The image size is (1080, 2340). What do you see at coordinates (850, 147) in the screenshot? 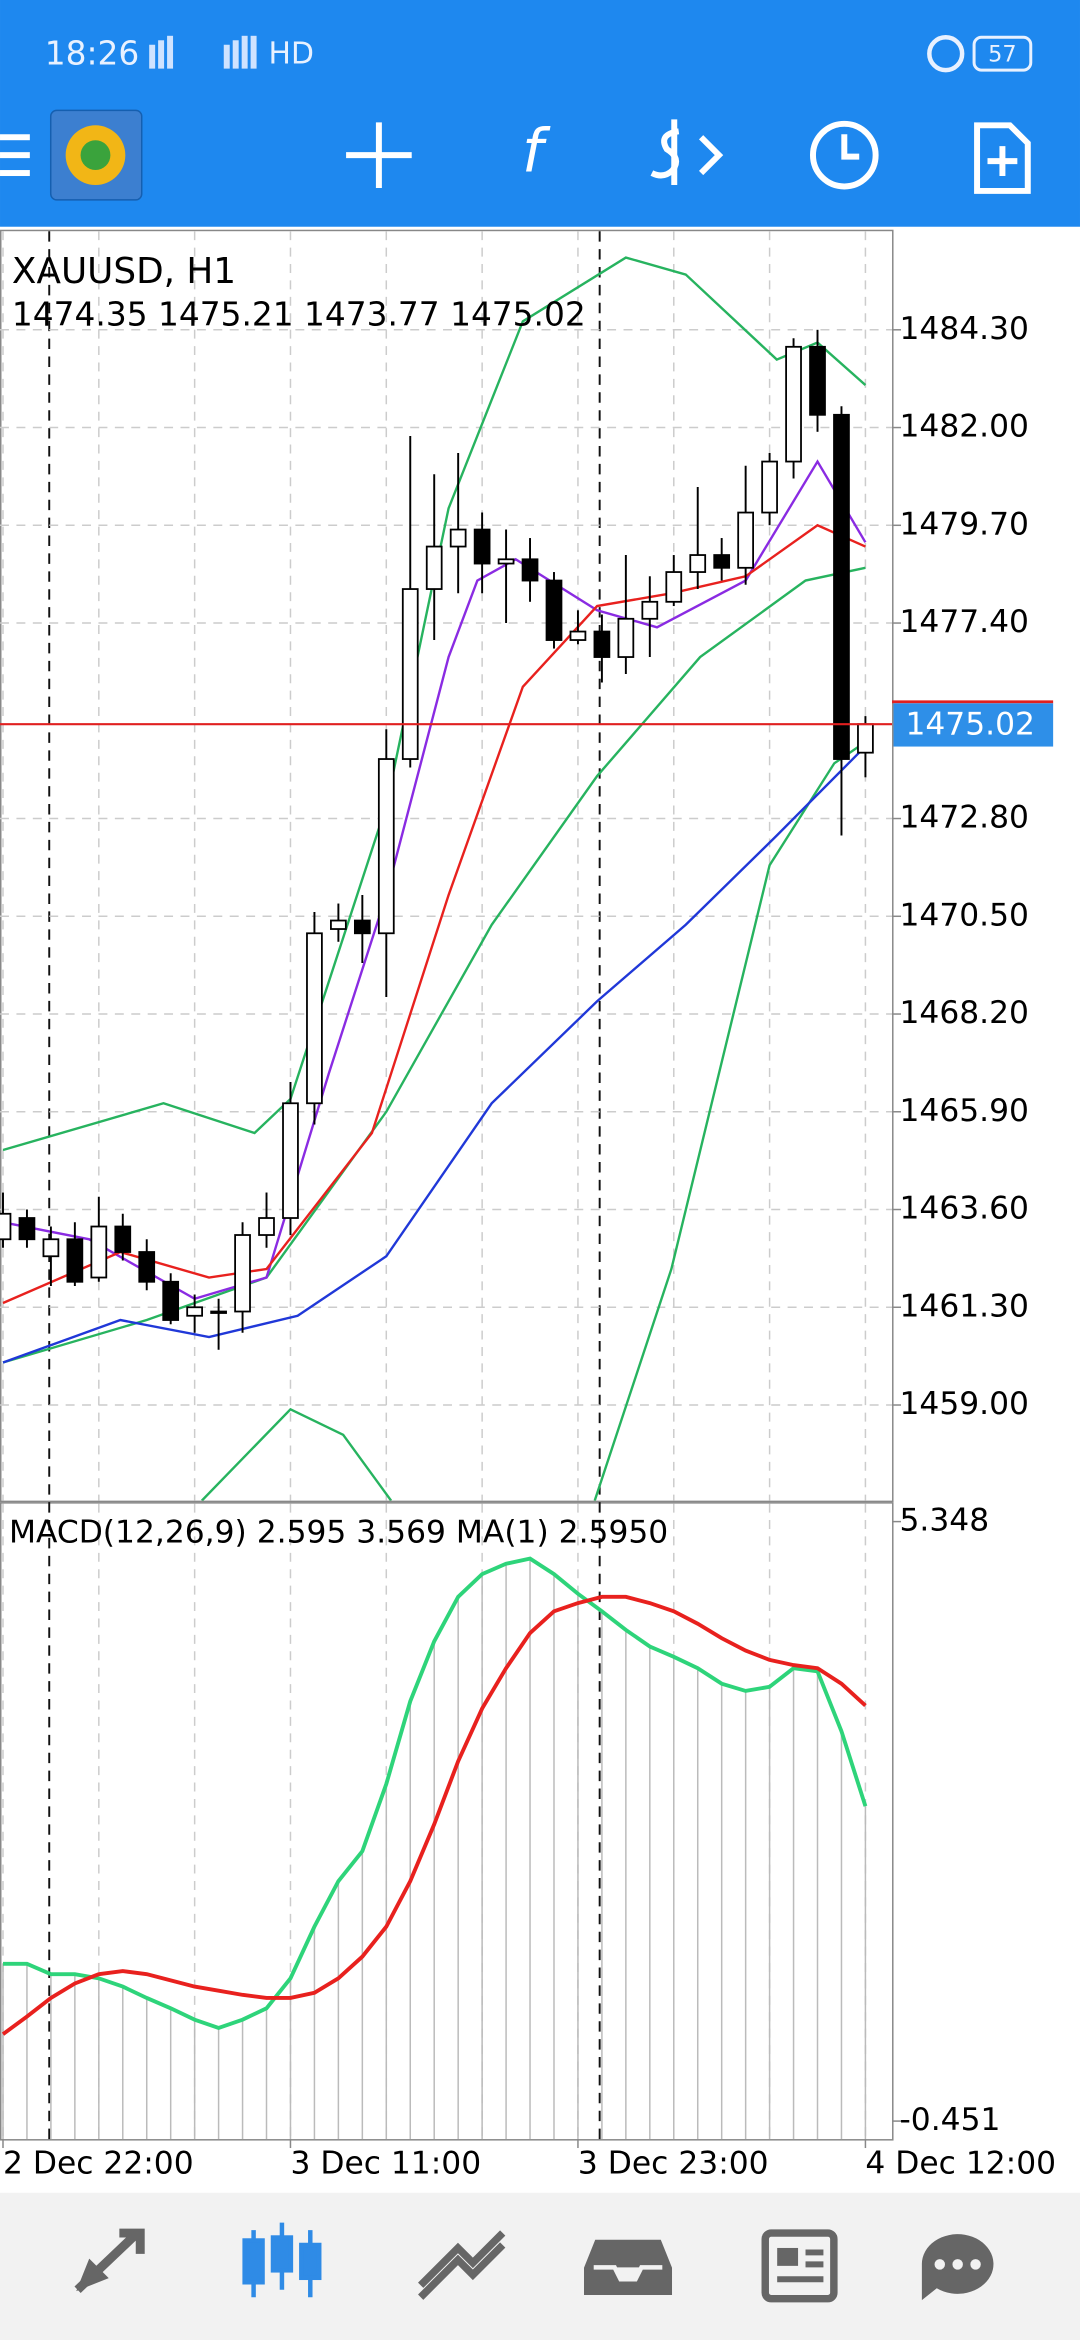
I see `period-icon-hands` at bounding box center [850, 147].